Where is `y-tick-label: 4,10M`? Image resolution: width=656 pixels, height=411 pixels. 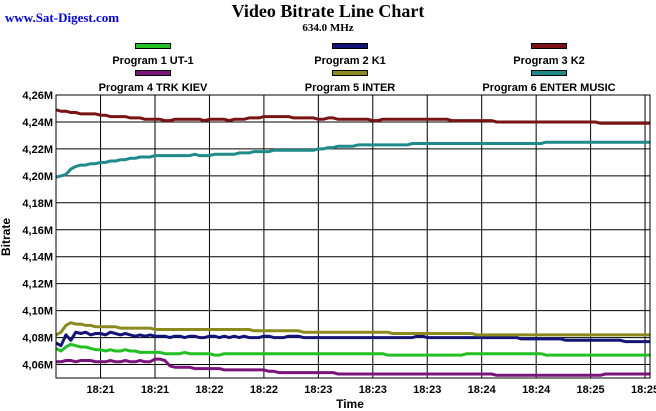 y-tick-label: 4,10M is located at coordinates (37, 312).